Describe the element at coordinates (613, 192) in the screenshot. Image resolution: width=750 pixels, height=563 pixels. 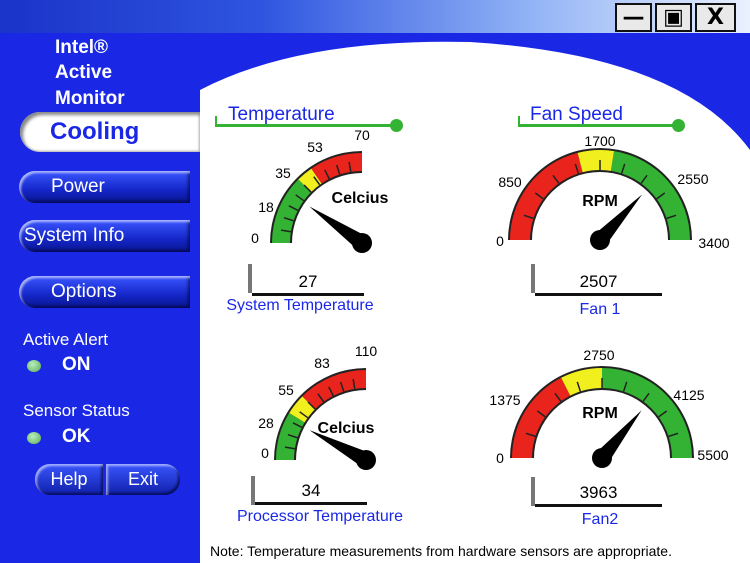
I see `fan-1-gauge: 0 850 1700 2550 3400 RPM` at that location.